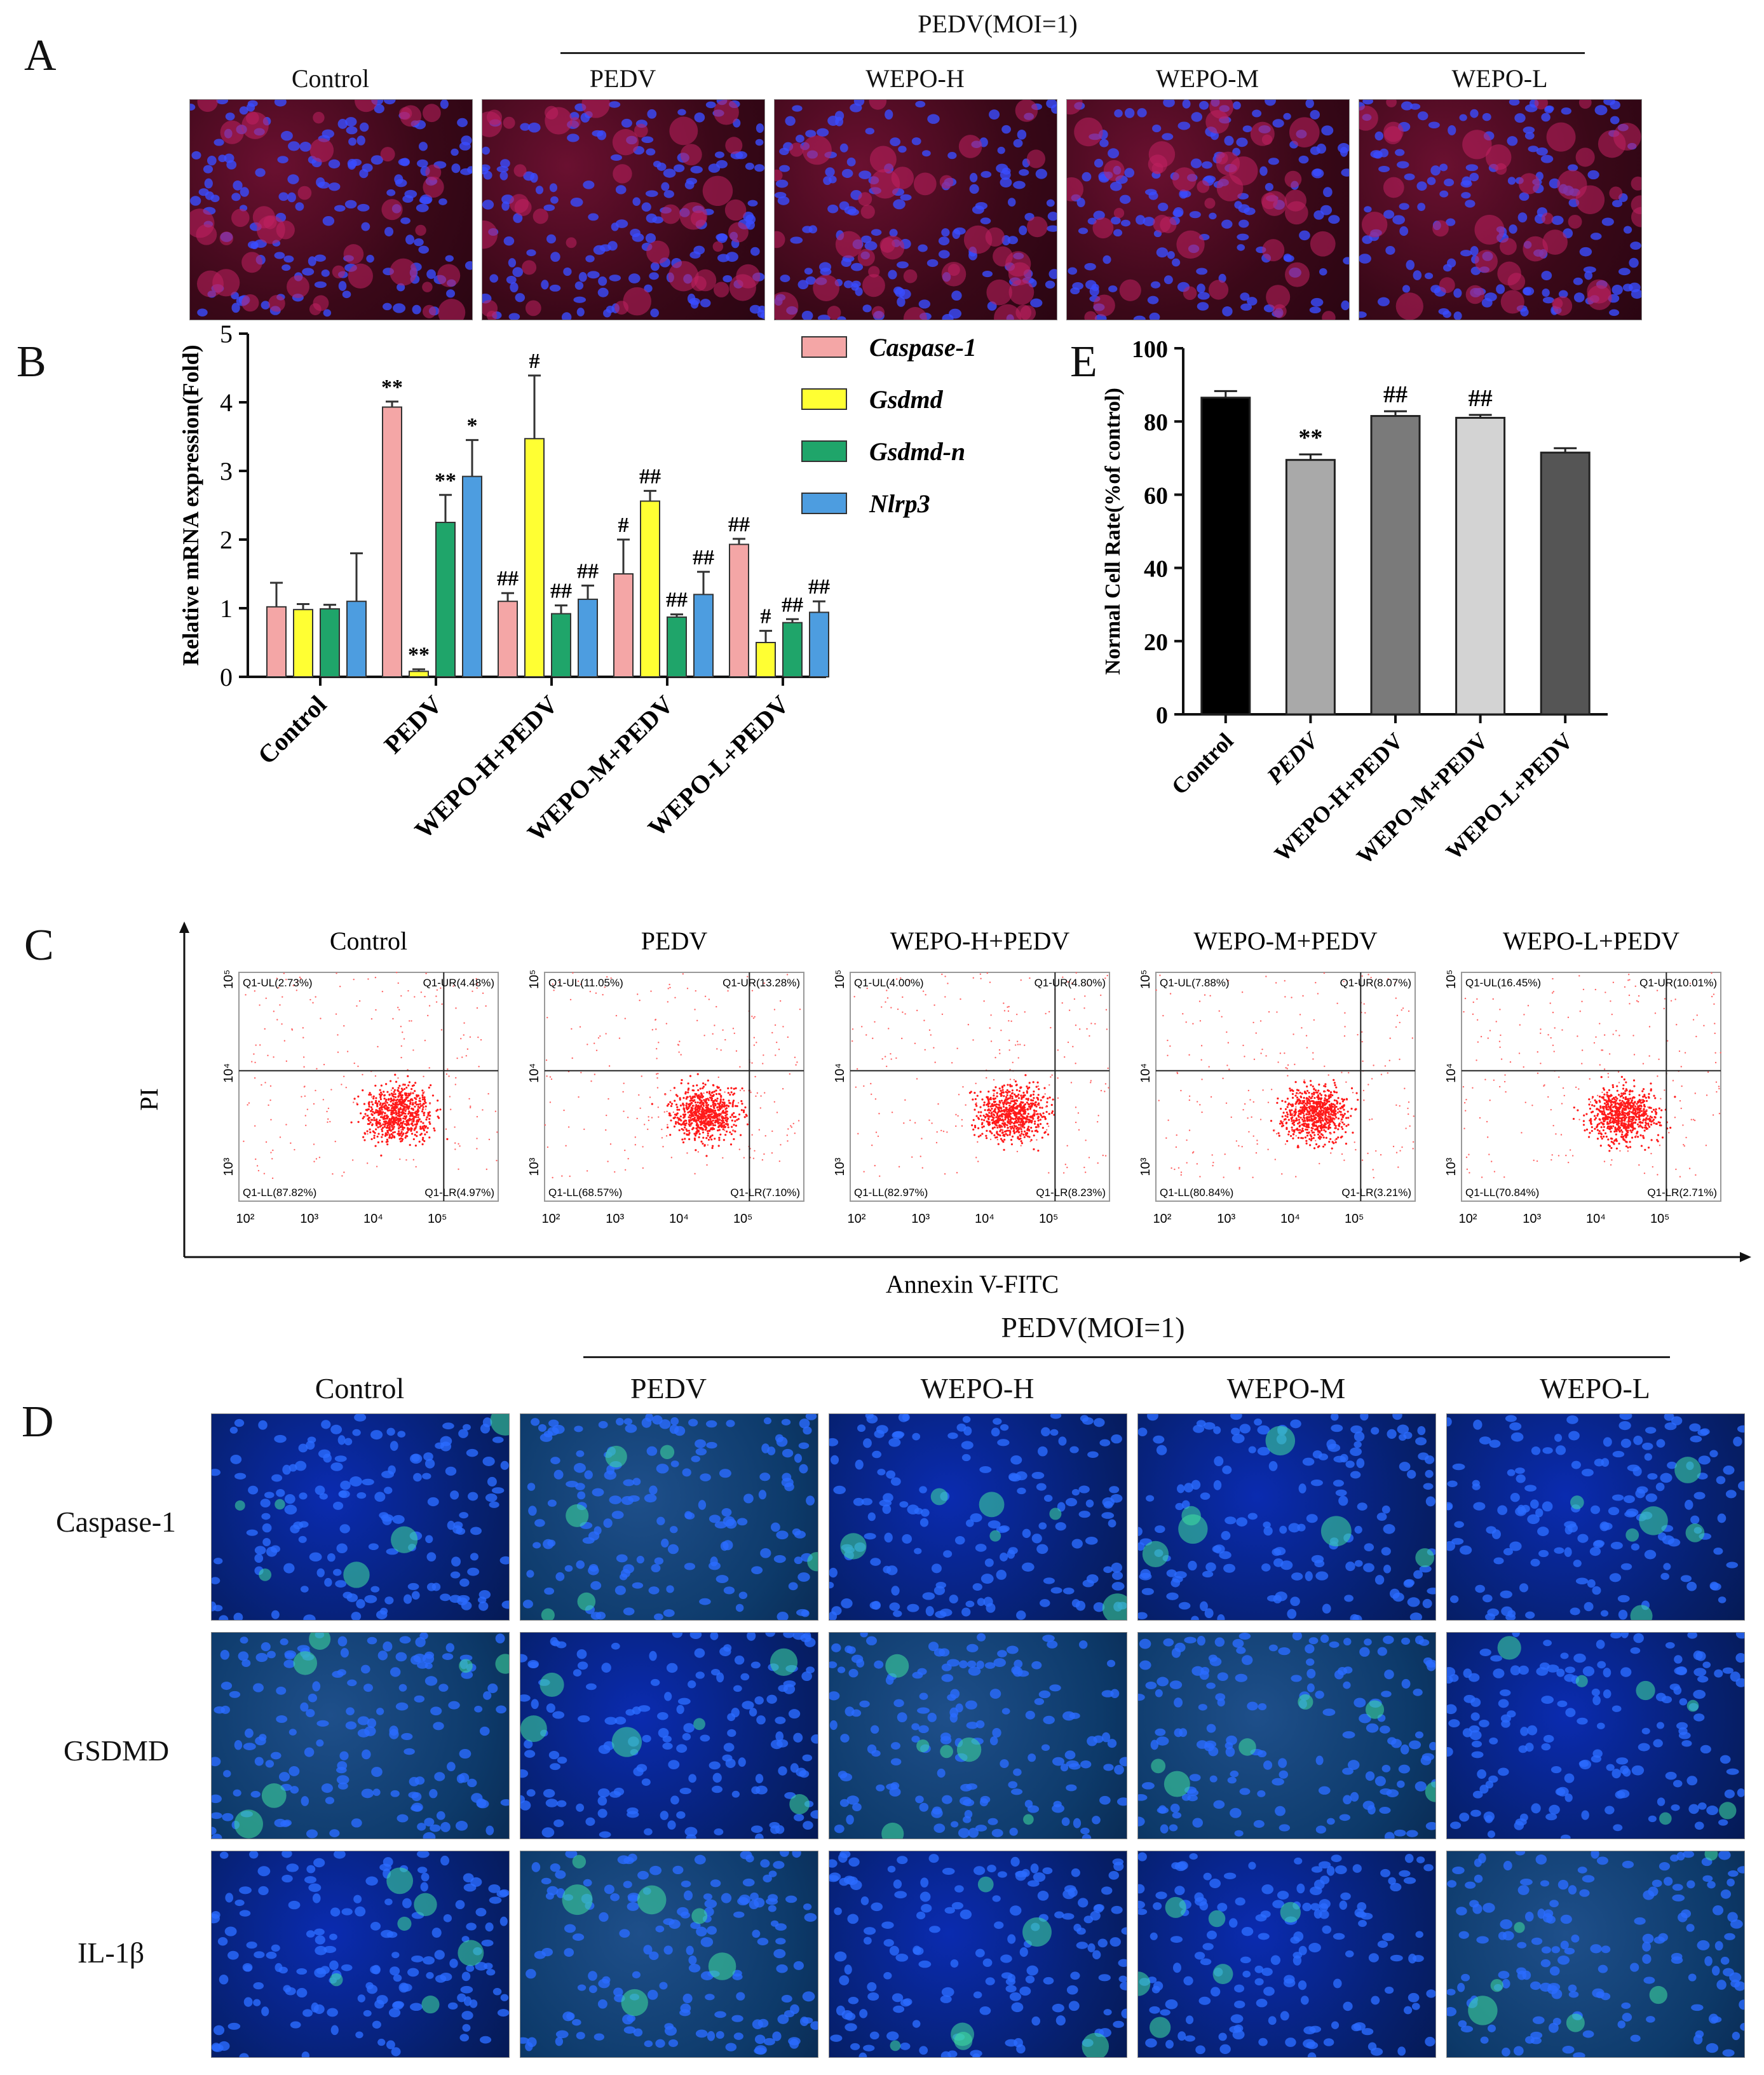  Describe the element at coordinates (38, 1422) in the screenshot. I see `panel-d-letter: D` at that location.